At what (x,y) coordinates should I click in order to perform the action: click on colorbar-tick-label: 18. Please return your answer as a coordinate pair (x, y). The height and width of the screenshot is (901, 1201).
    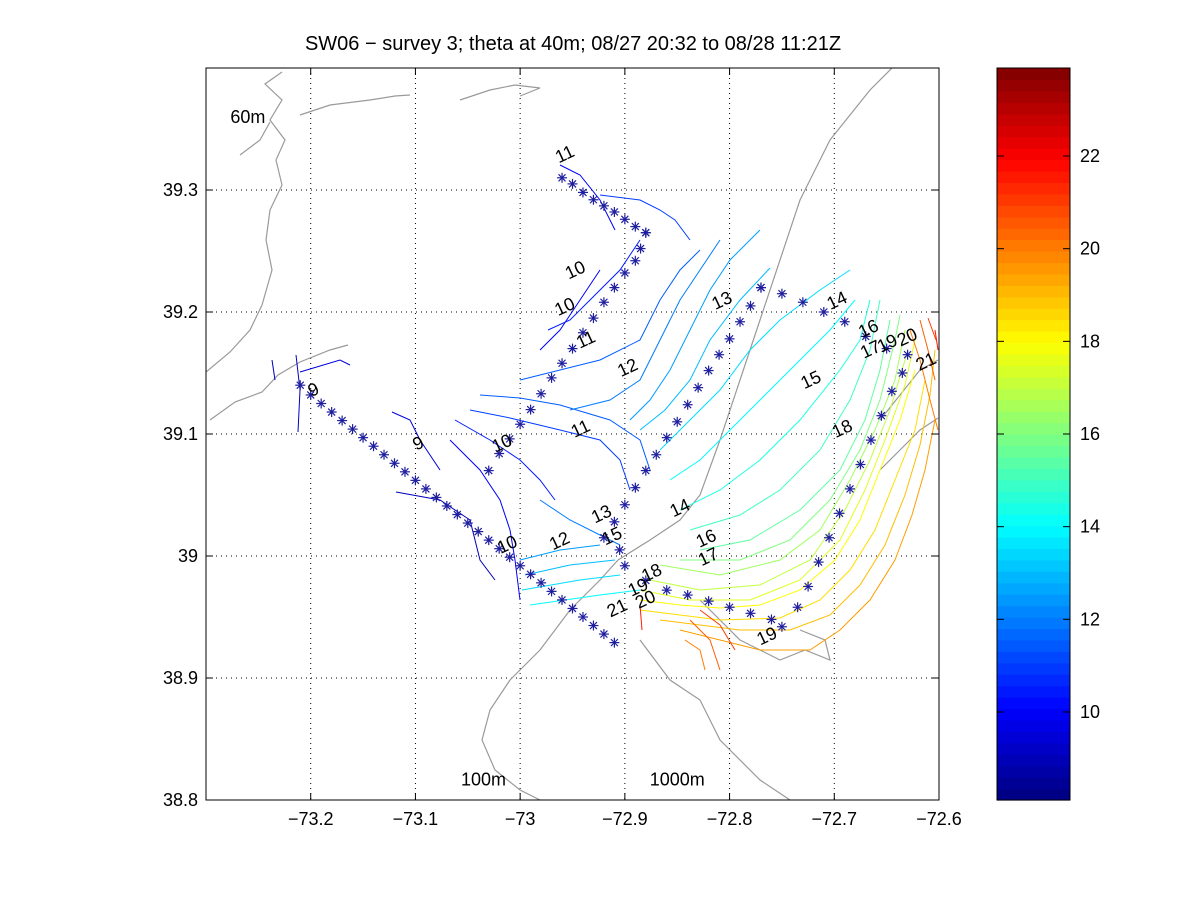
    Looking at the image, I should click on (1090, 341).